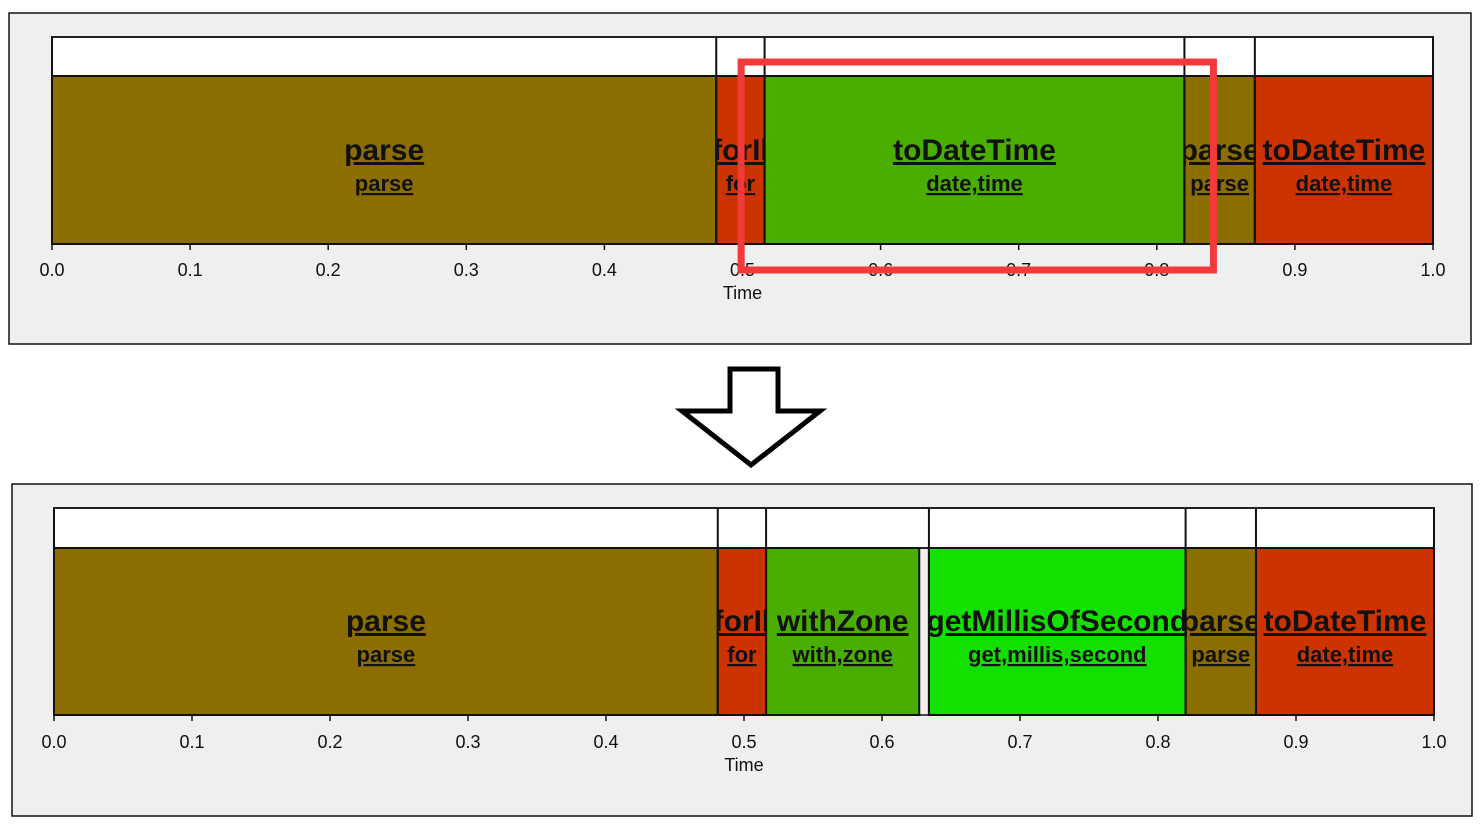 The width and height of the screenshot is (1484, 835). Describe the element at coordinates (1057, 654) in the screenshot. I see `segment-sub: get,millis,second` at that location.